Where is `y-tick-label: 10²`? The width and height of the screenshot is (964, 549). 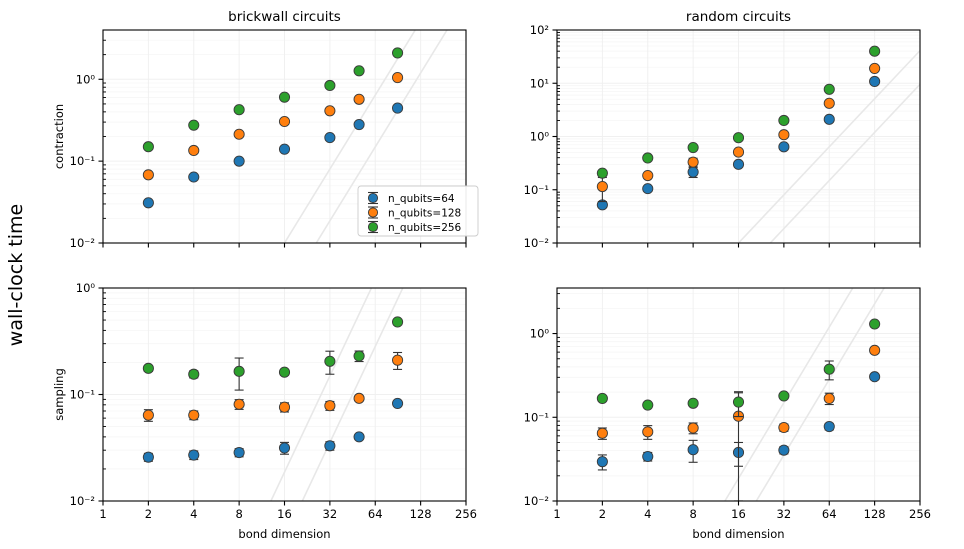
y-tick-label: 10² is located at coordinates (539, 30).